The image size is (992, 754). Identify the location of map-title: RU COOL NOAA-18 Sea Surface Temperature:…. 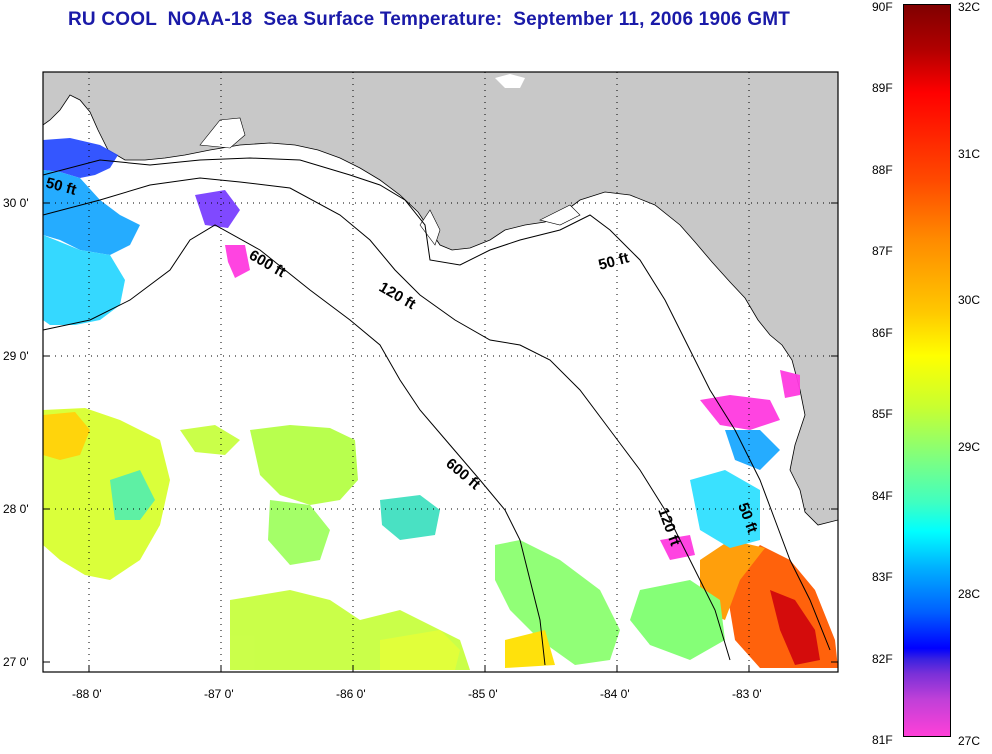
(429, 19).